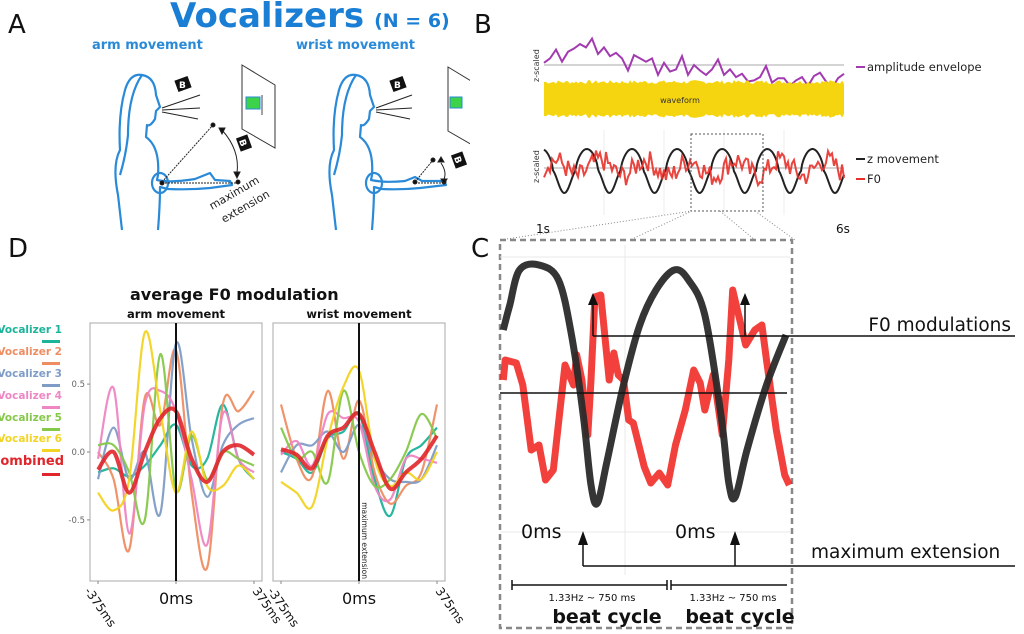 The height and width of the screenshot is (634, 1024). What do you see at coordinates (733, 598) in the screenshot?
I see `cycle-freq-2: 1.33Hz ~ 750 ms` at bounding box center [733, 598].